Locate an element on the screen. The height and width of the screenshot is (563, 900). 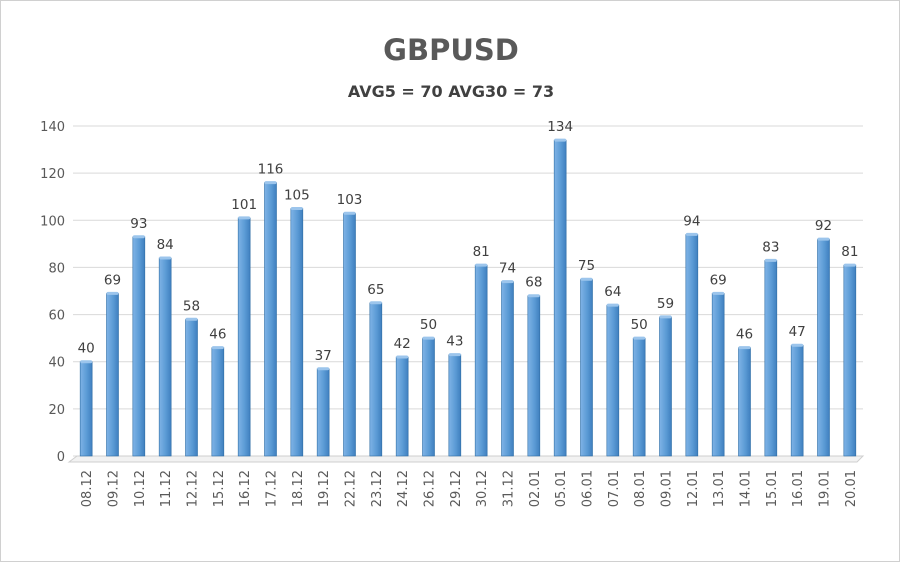
x-tick-label: 05.01 is located at coordinates (561, 488).